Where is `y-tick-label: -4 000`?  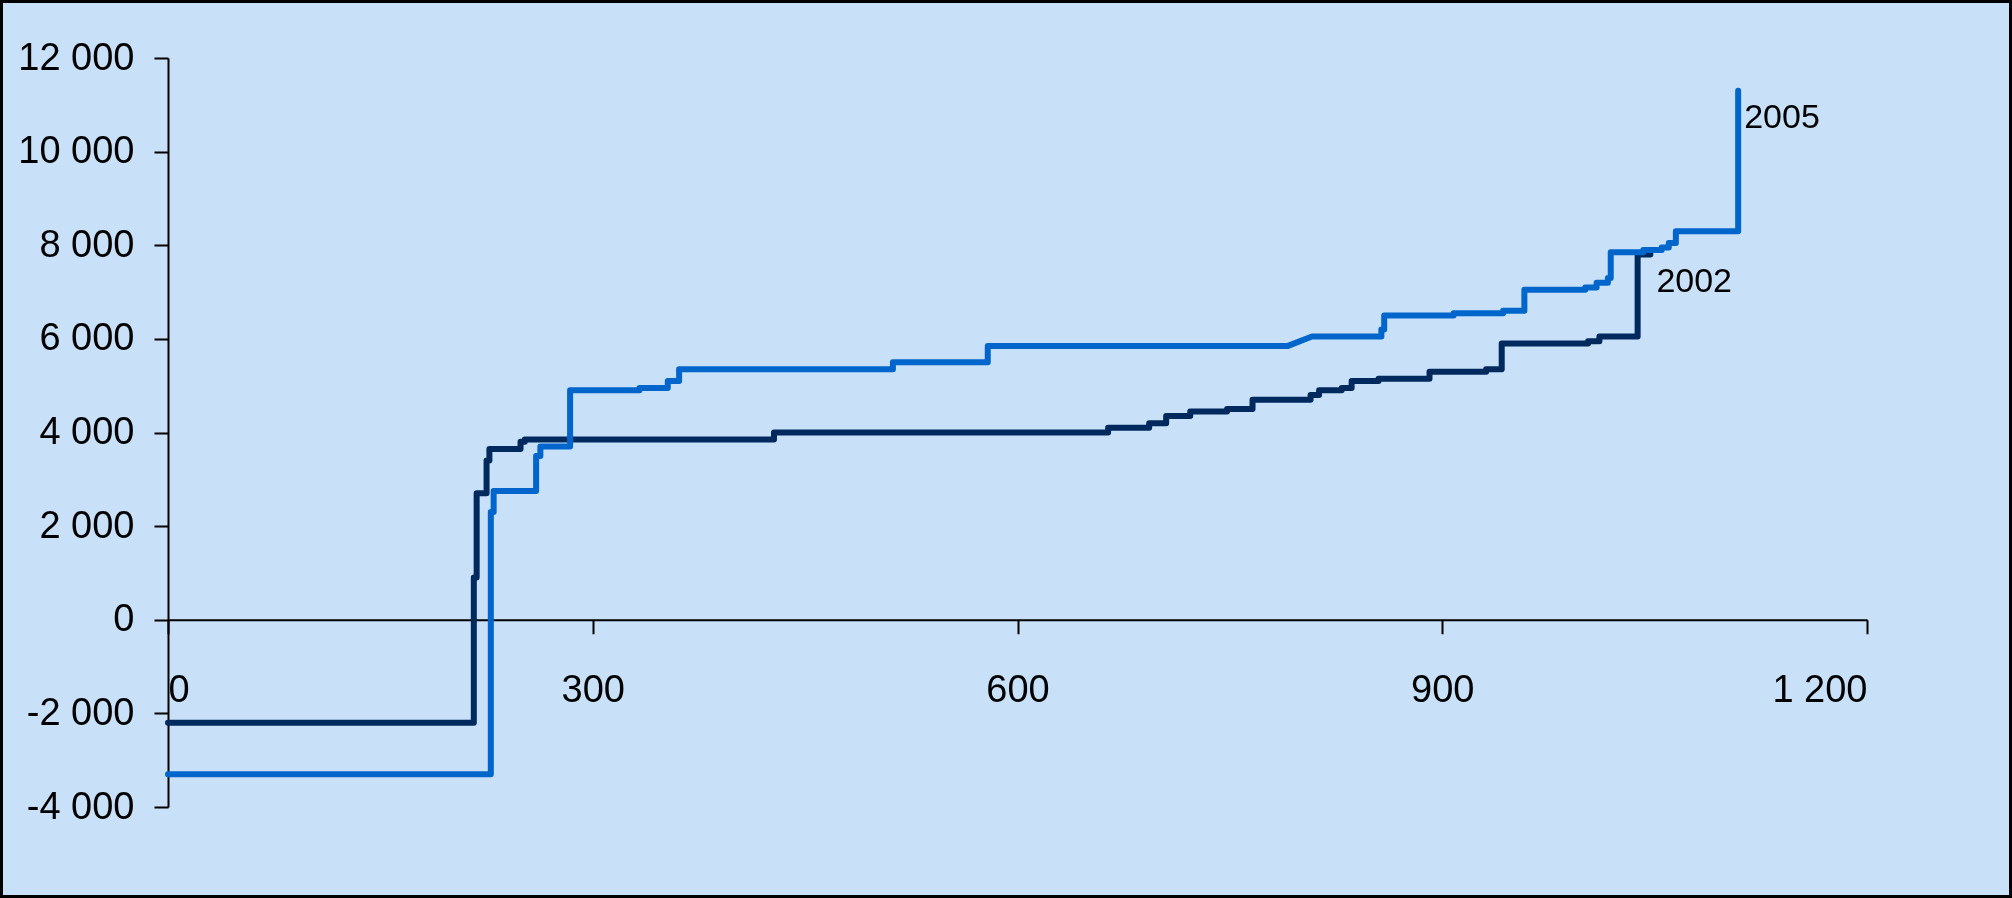 y-tick-label: -4 000 is located at coordinates (80, 805).